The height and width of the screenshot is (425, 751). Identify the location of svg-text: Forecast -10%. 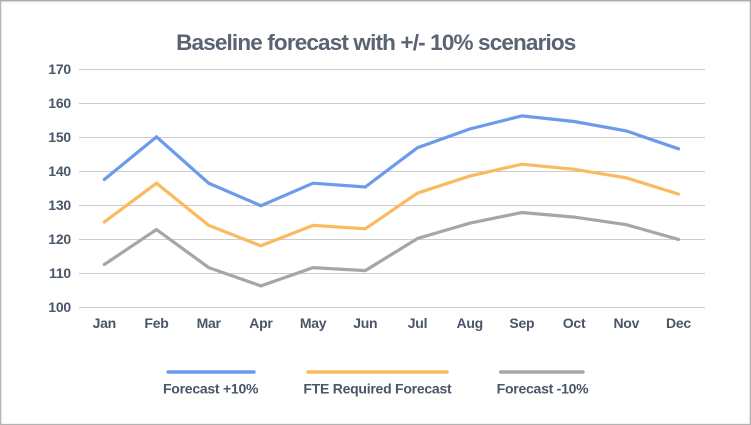
(543, 388).